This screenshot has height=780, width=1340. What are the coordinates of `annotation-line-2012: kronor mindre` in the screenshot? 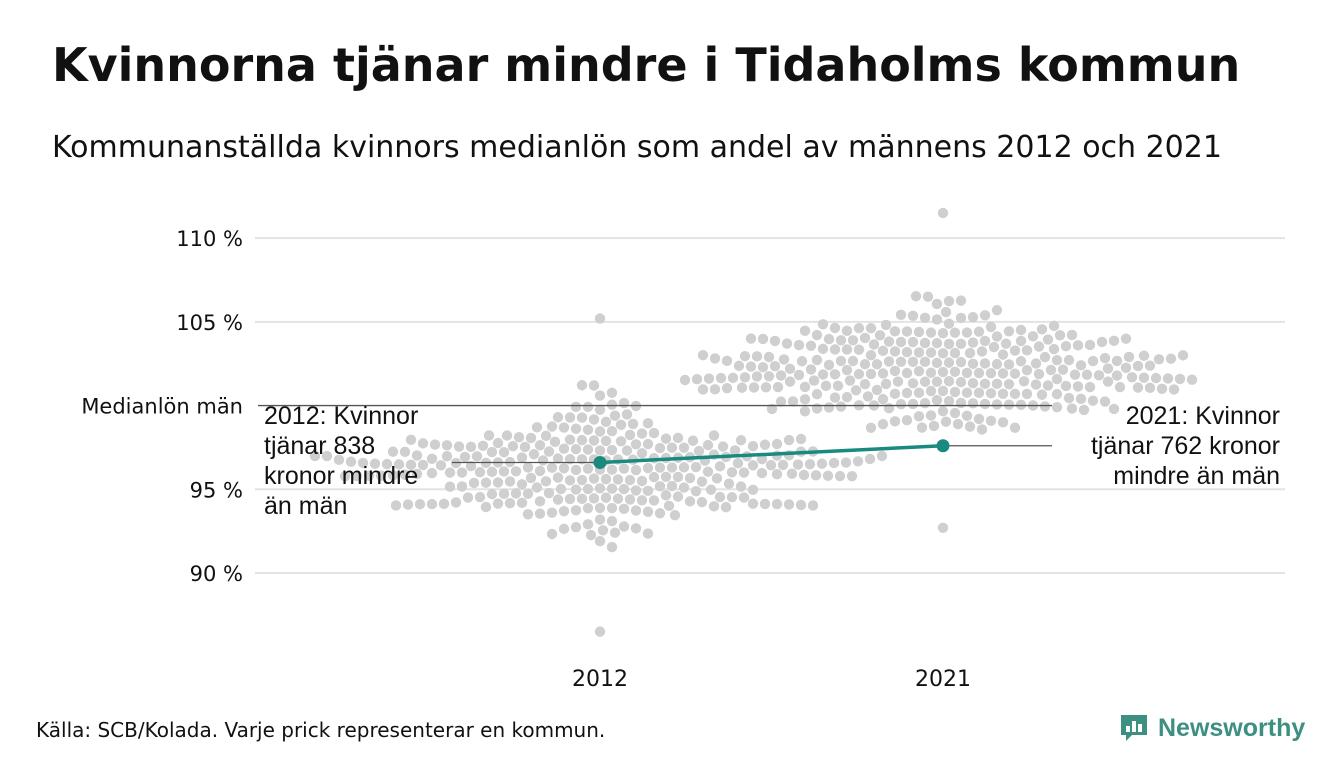 It's located at (341, 476).